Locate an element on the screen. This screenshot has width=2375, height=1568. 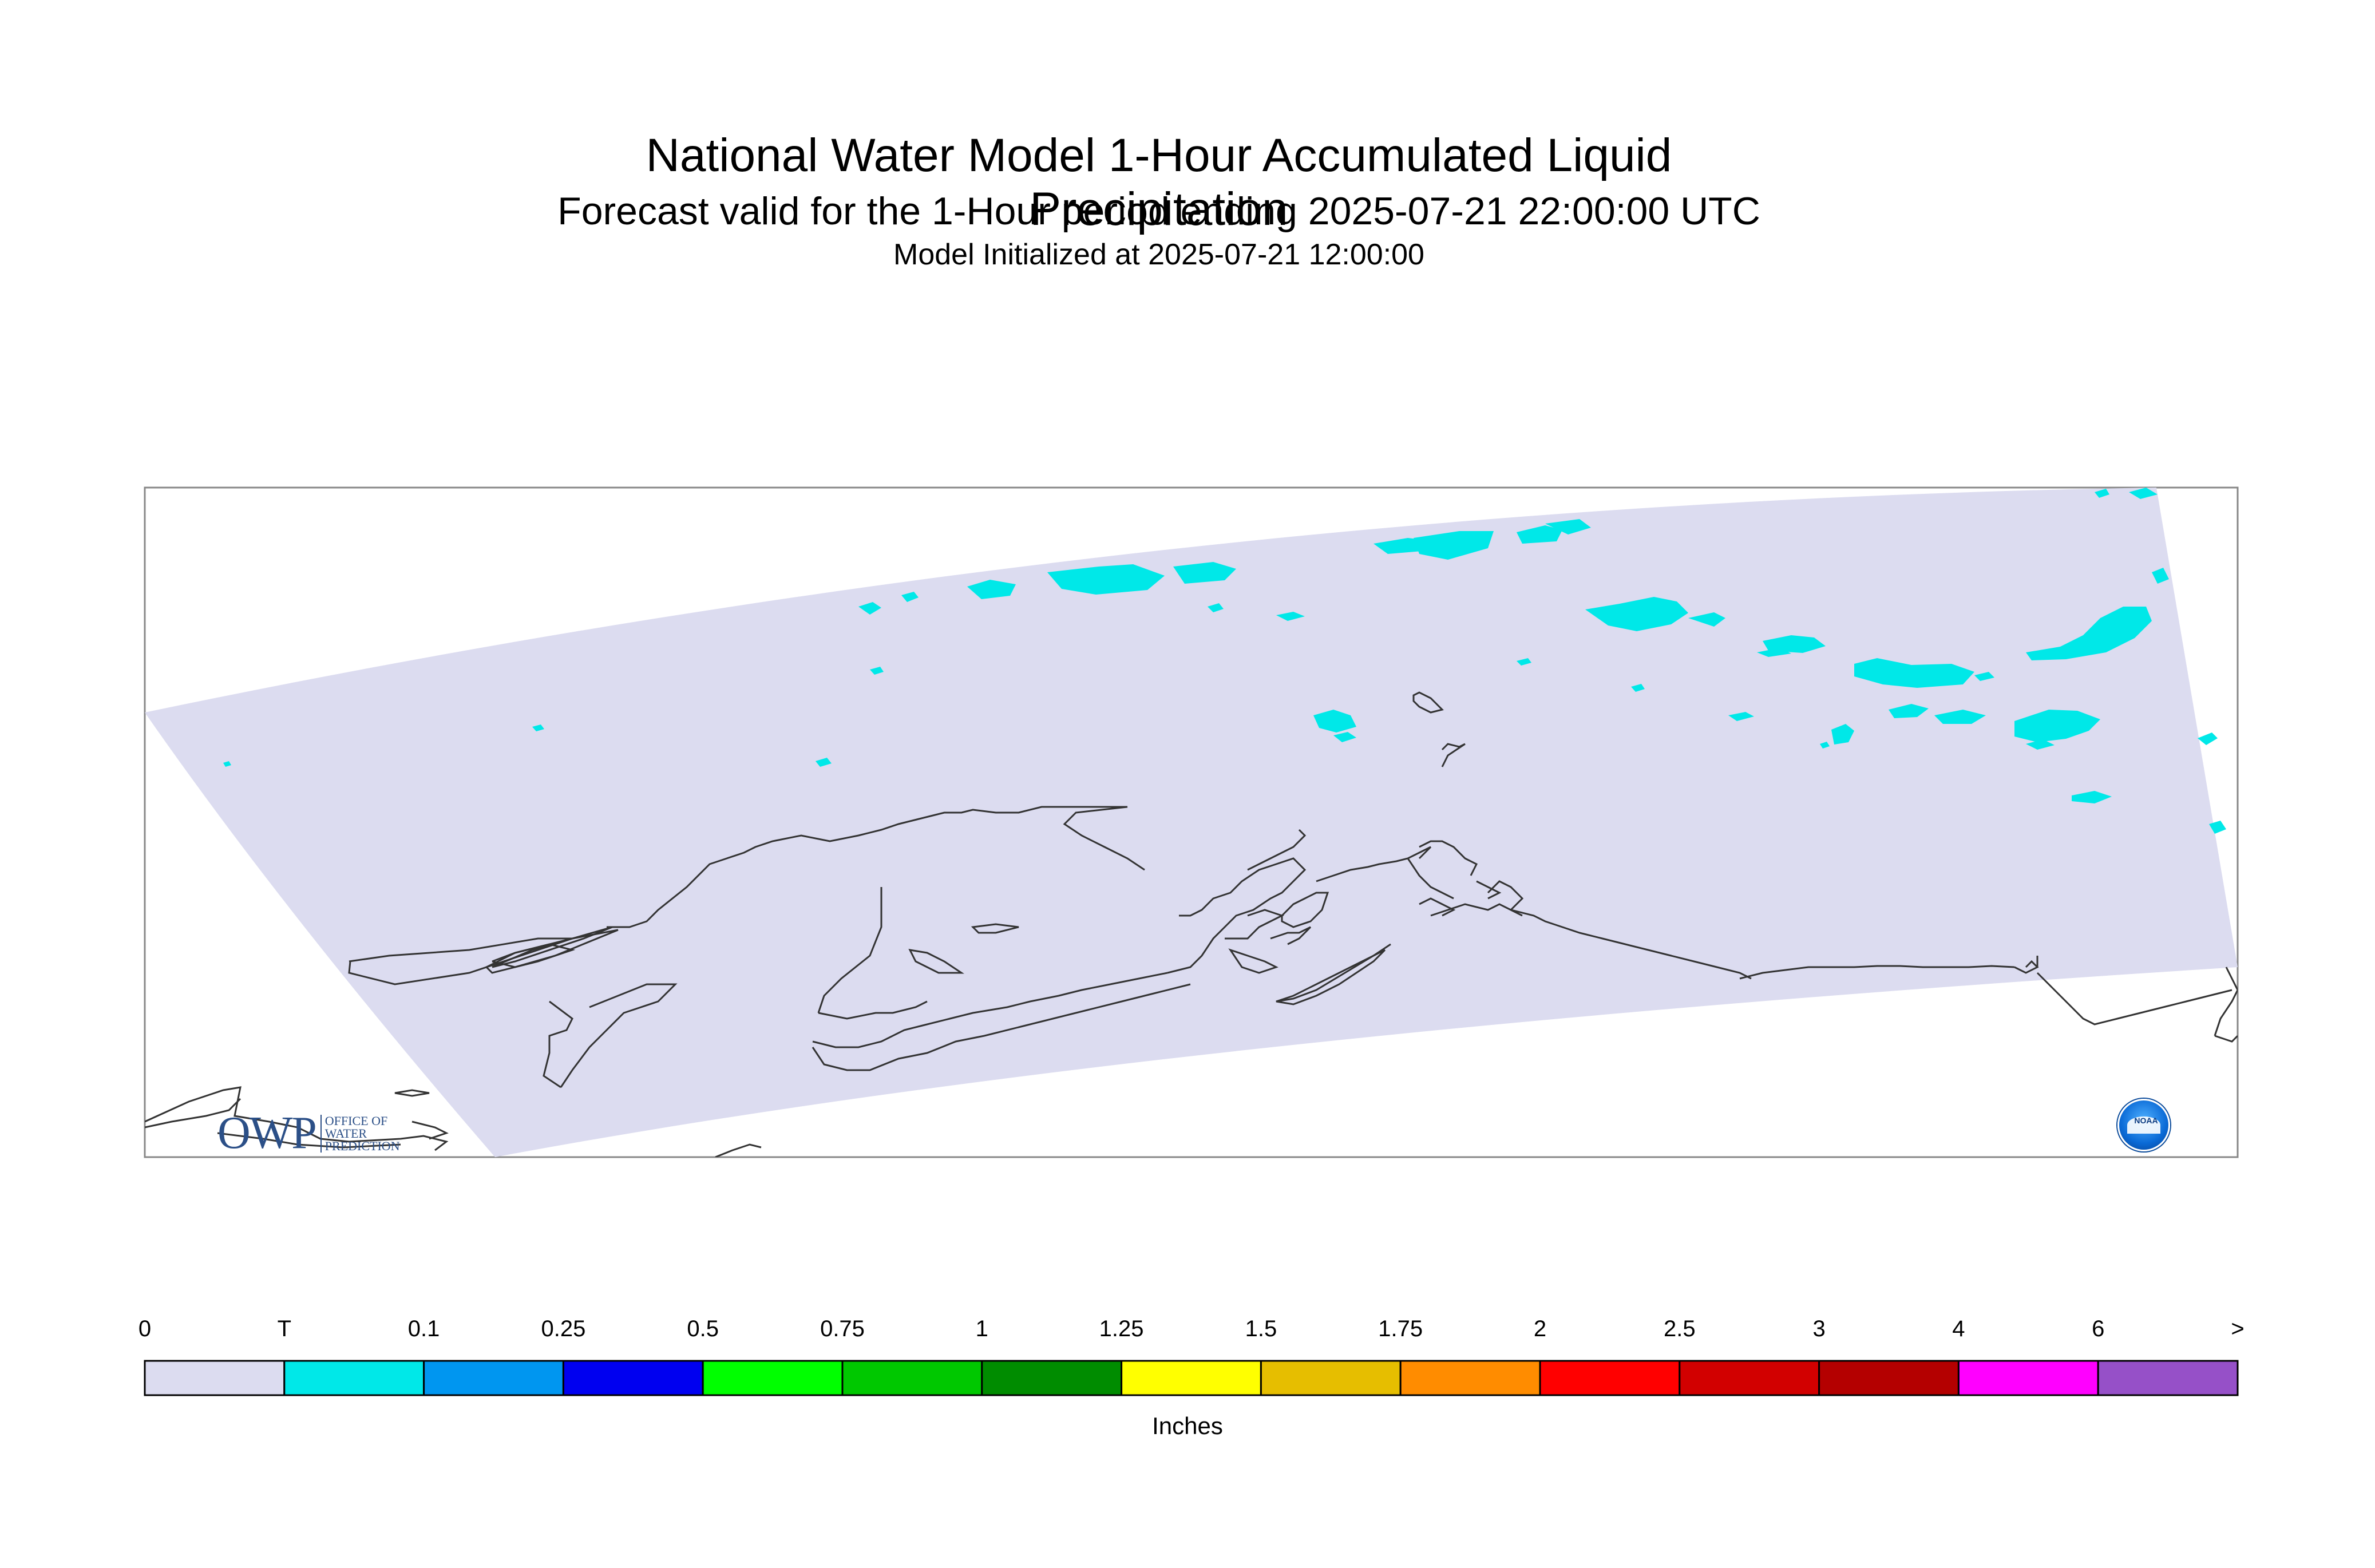
precip-colorbar is located at coordinates (1191, 1378).